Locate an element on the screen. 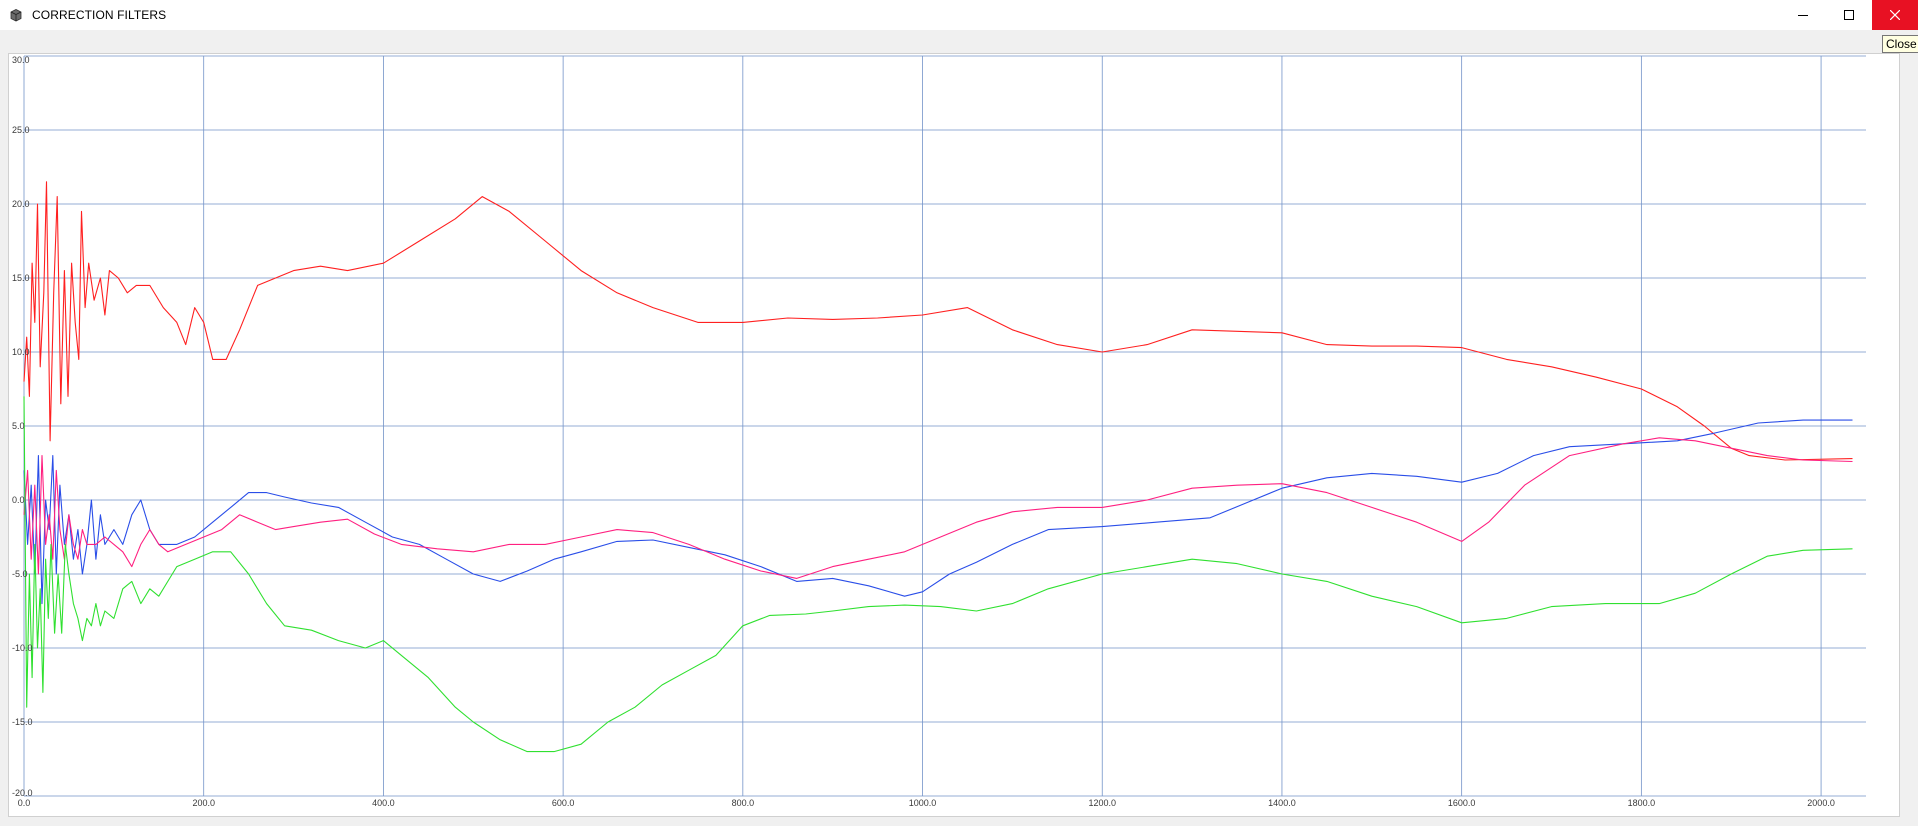  x-tick-label: 0.0 is located at coordinates (24, 803).